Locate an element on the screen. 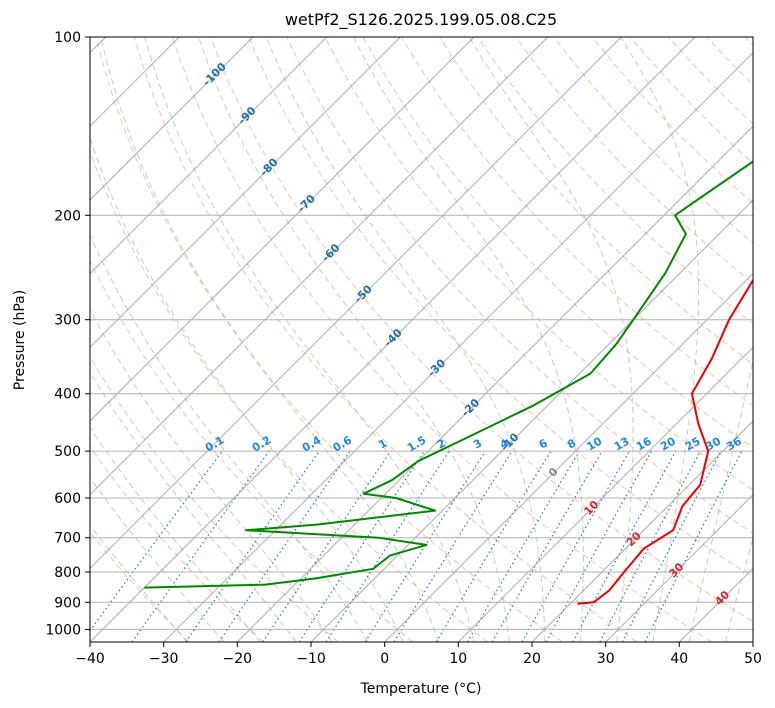  y-axis-title: Pressure (hPa) is located at coordinates (20, 340).